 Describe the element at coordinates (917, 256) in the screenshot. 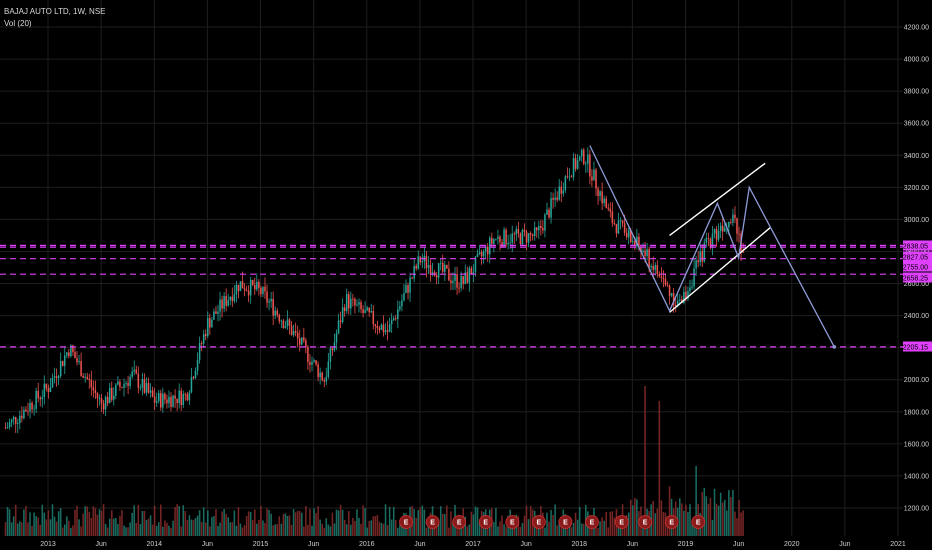

I see `price-level-tag: 2827.05` at that location.